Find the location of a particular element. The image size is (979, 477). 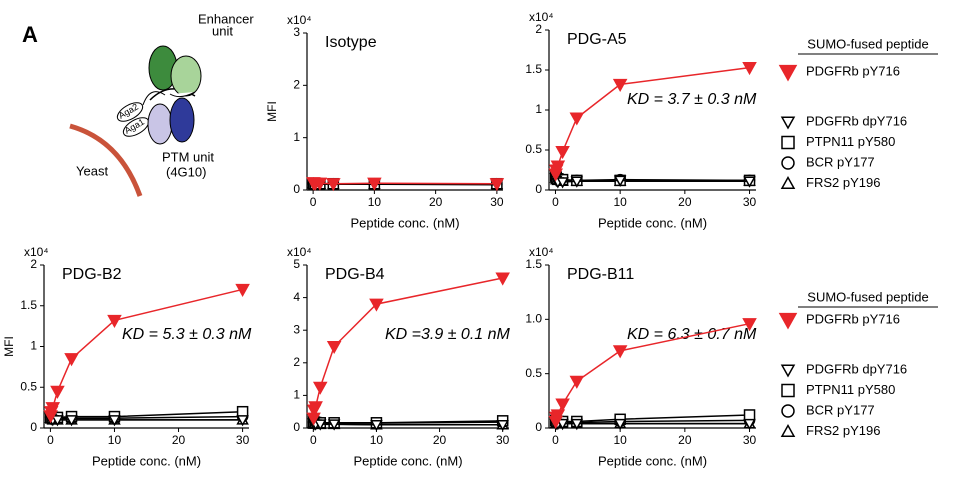

legend-label: PDGFRb pY716 is located at coordinates (853, 318).